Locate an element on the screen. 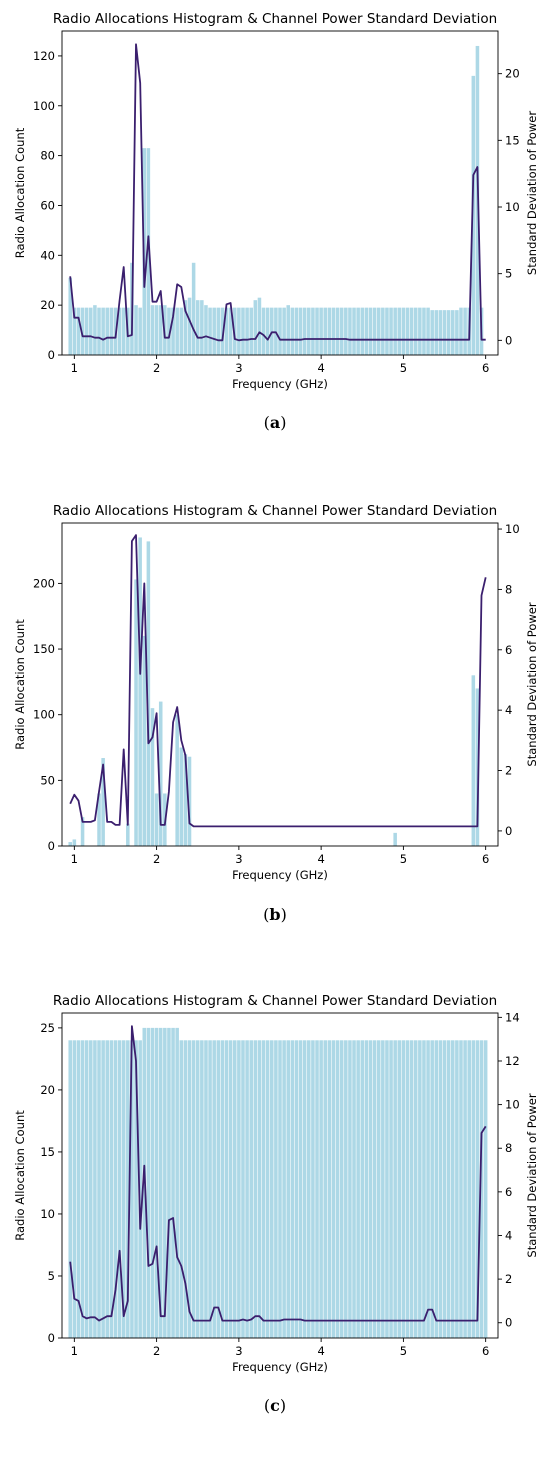 This screenshot has width=550, height=1459. y-tick-label: 0 is located at coordinates (51, 1338).